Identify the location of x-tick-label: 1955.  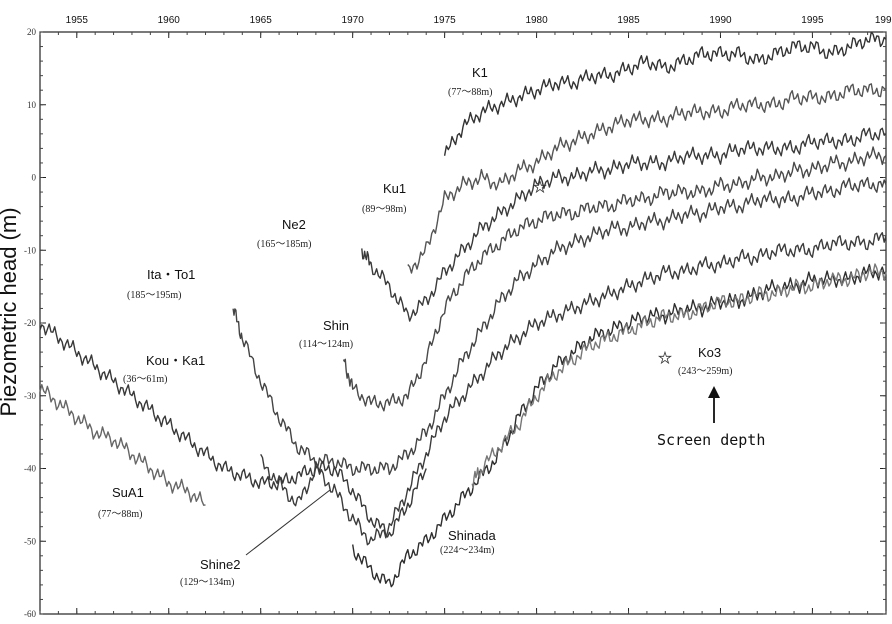
(77, 20).